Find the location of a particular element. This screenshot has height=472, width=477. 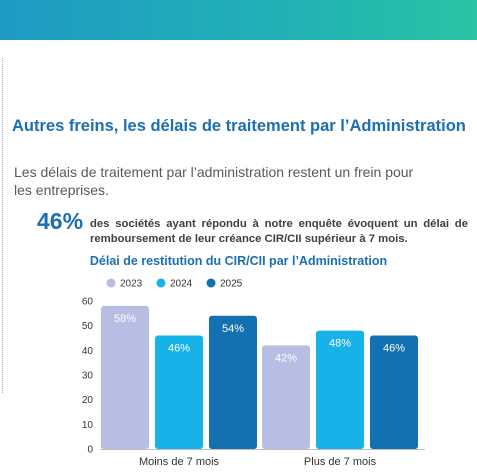

x-category-label: Moins de 7 mois is located at coordinates (179, 462).